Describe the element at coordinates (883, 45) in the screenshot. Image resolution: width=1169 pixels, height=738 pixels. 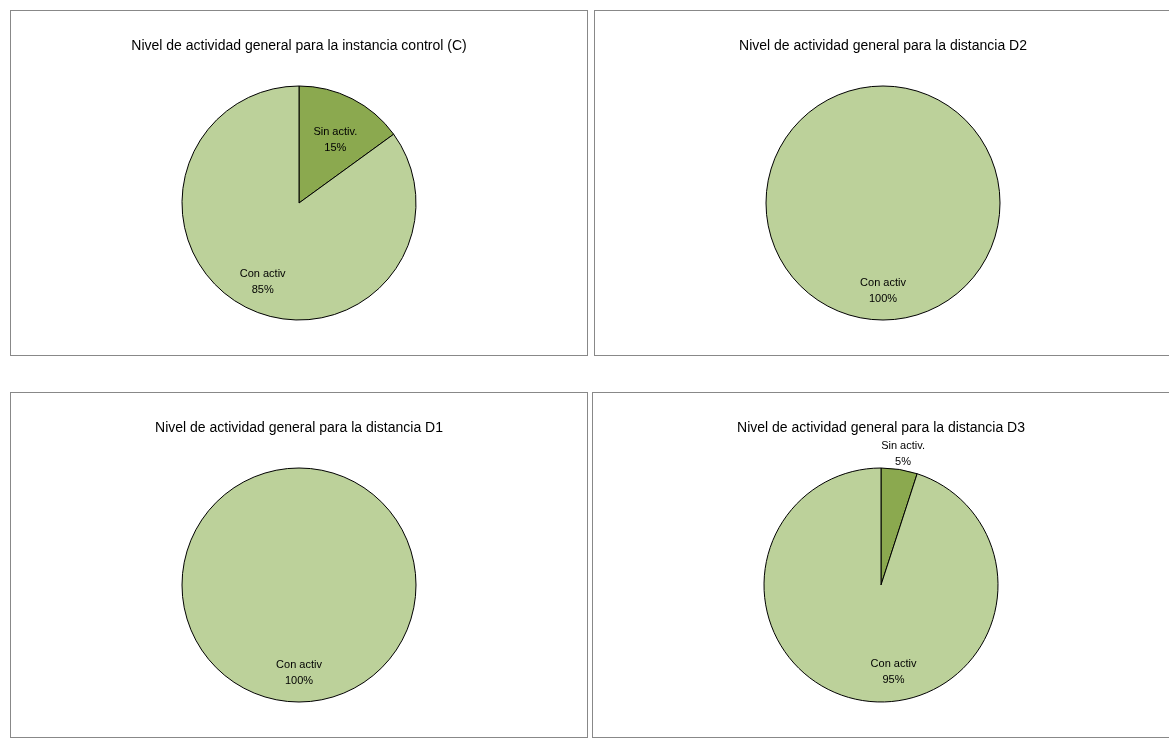
I see `chart-title: Nivel de actividad general para la distancia D2` at that location.